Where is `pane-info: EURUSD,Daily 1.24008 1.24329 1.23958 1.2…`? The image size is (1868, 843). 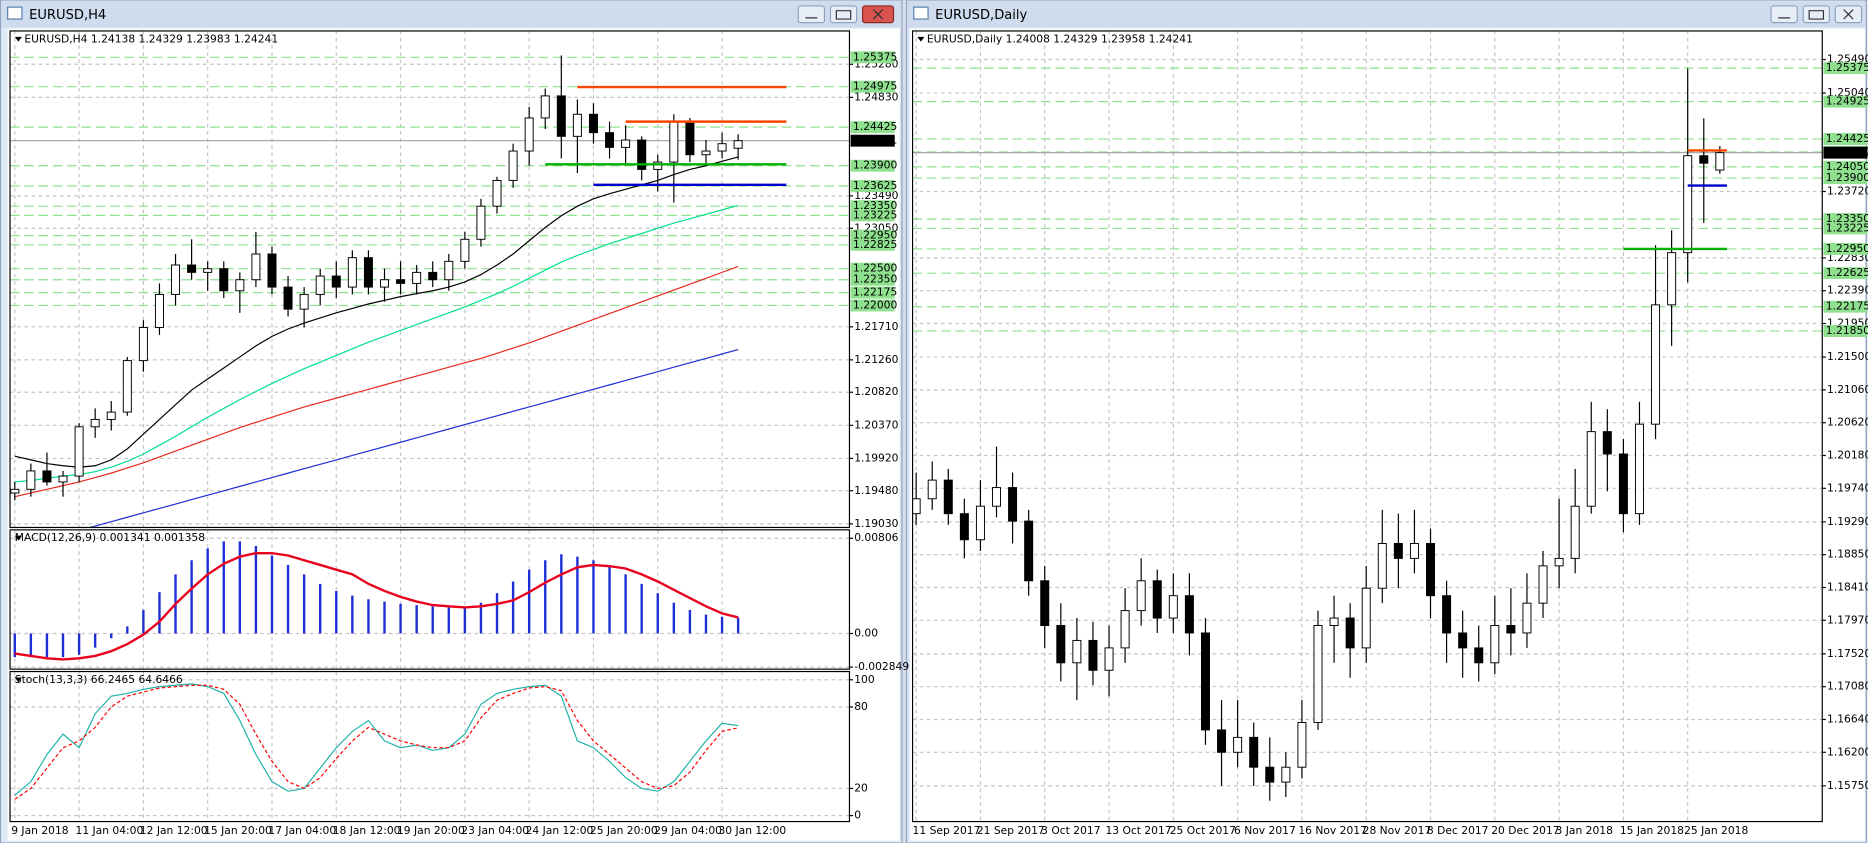
pane-info: EURUSD,Daily 1.24008 1.24329 1.23958 1.2… is located at coordinates (1060, 38).